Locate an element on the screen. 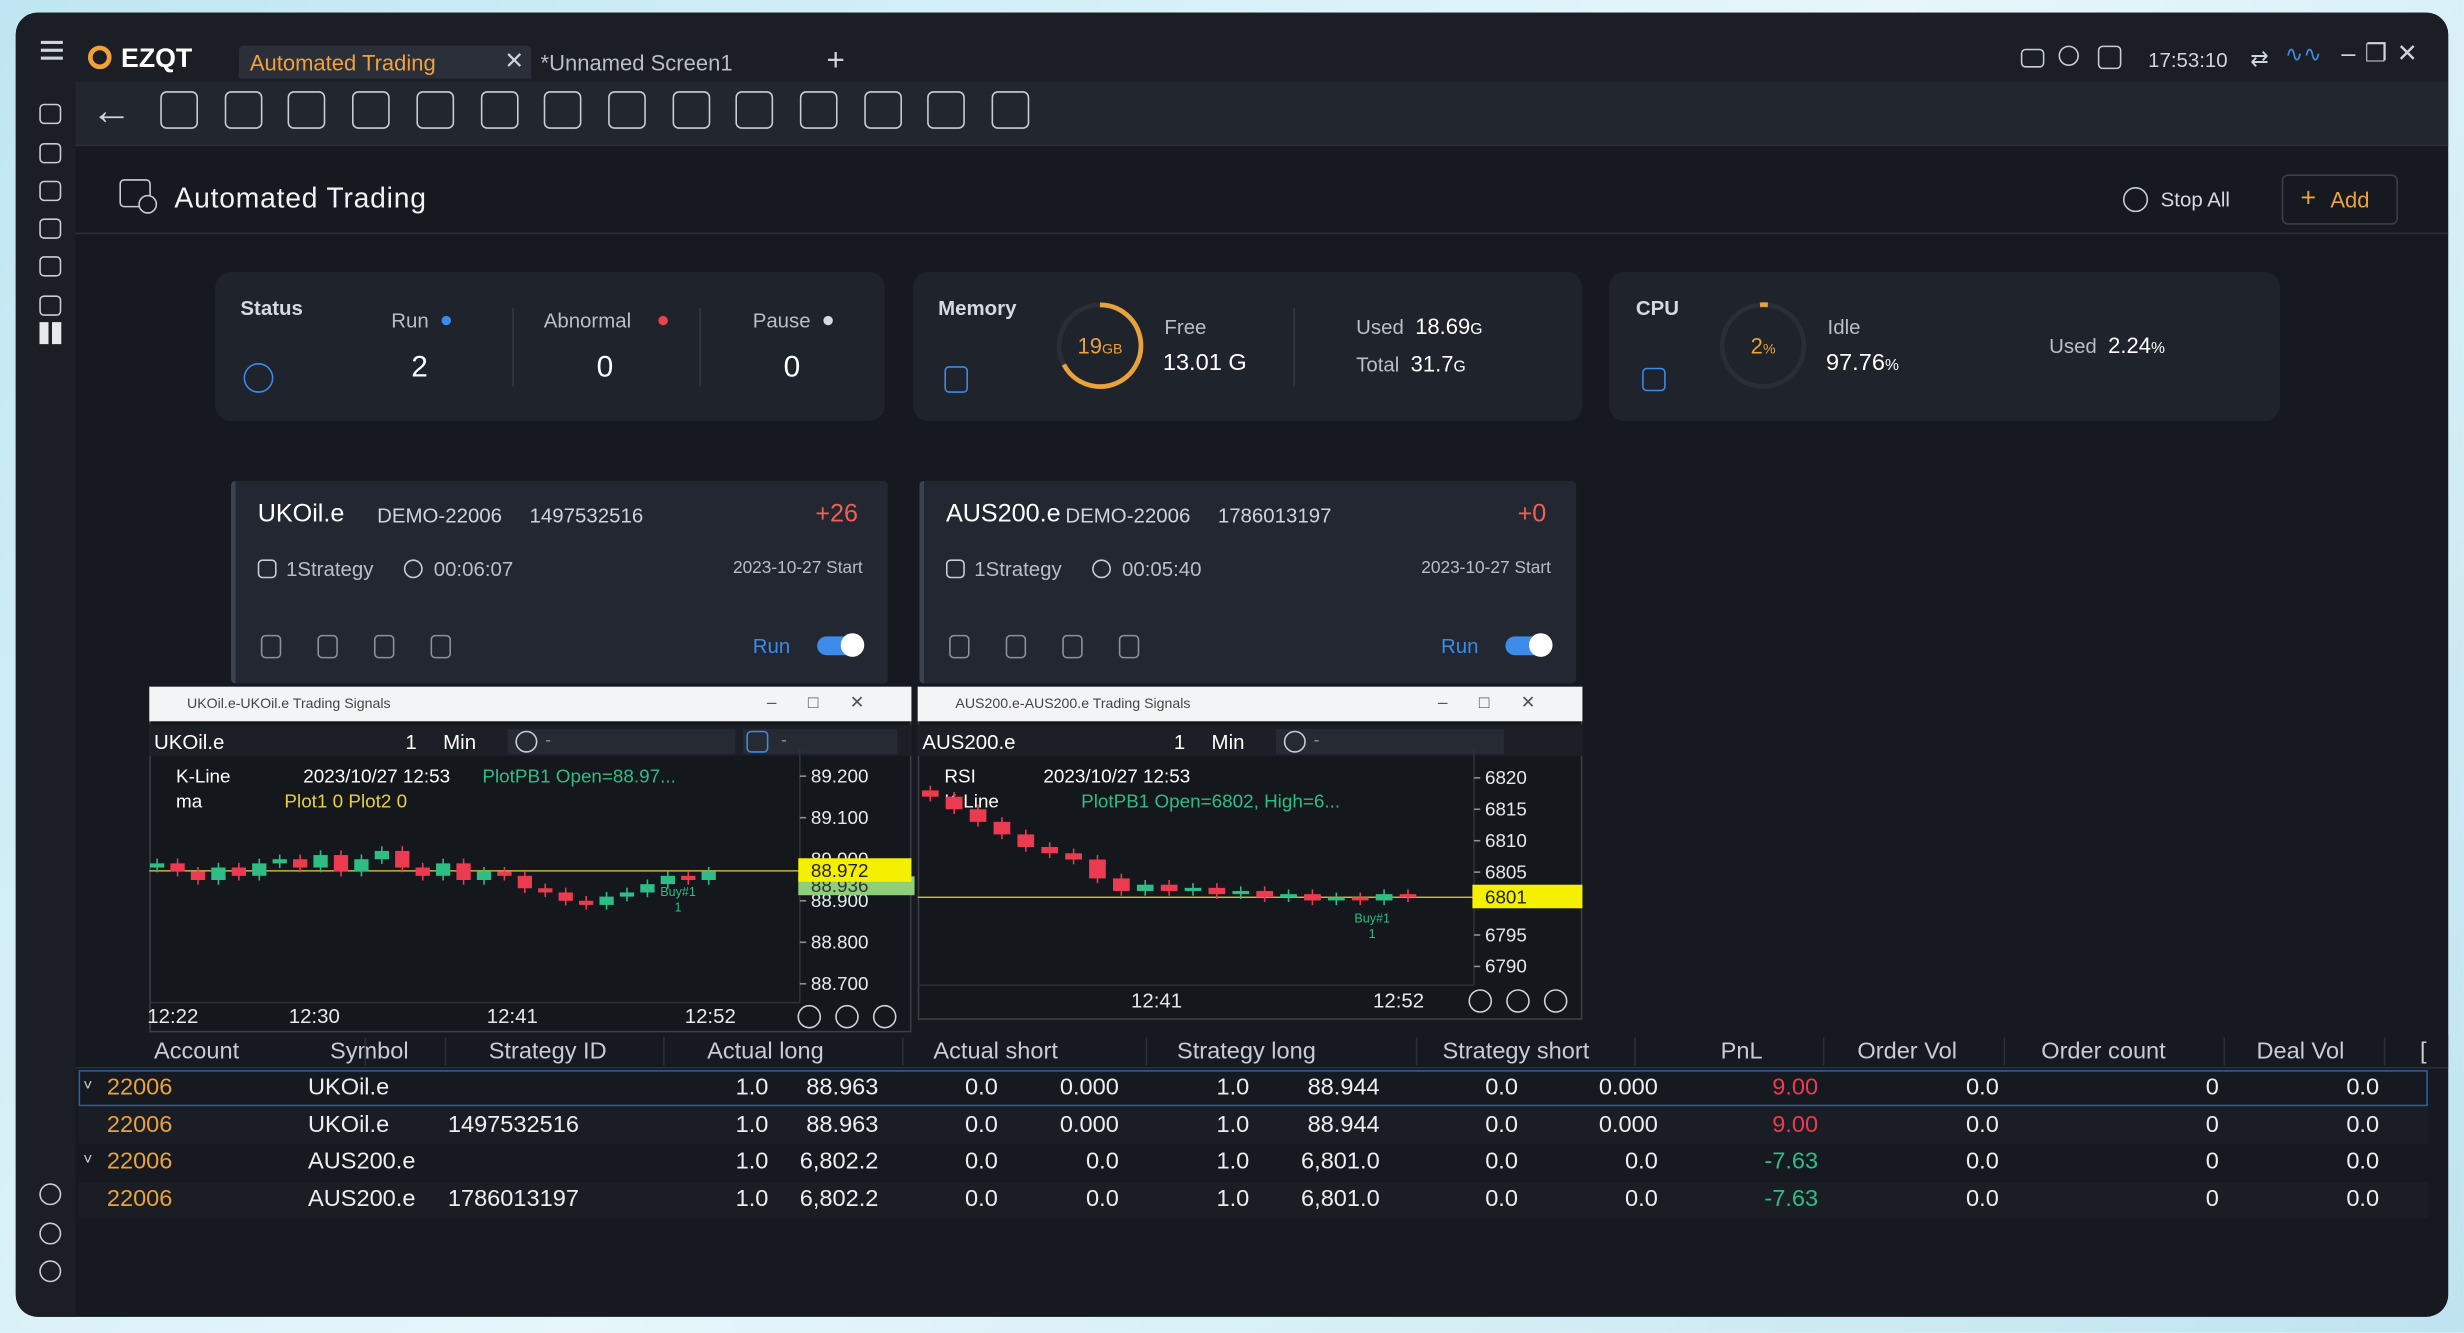 Image resolution: width=2464 pixels, height=1333 pixels. mail-icon is located at coordinates (2032, 58).